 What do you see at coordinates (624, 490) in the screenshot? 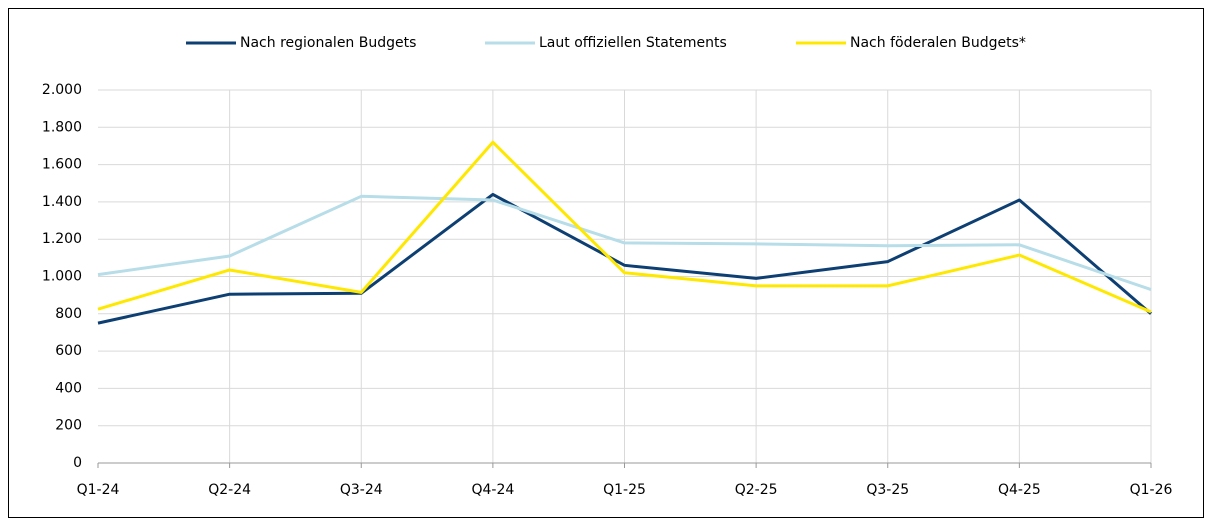
I see `x-tick-label: Q1-25` at bounding box center [624, 490].